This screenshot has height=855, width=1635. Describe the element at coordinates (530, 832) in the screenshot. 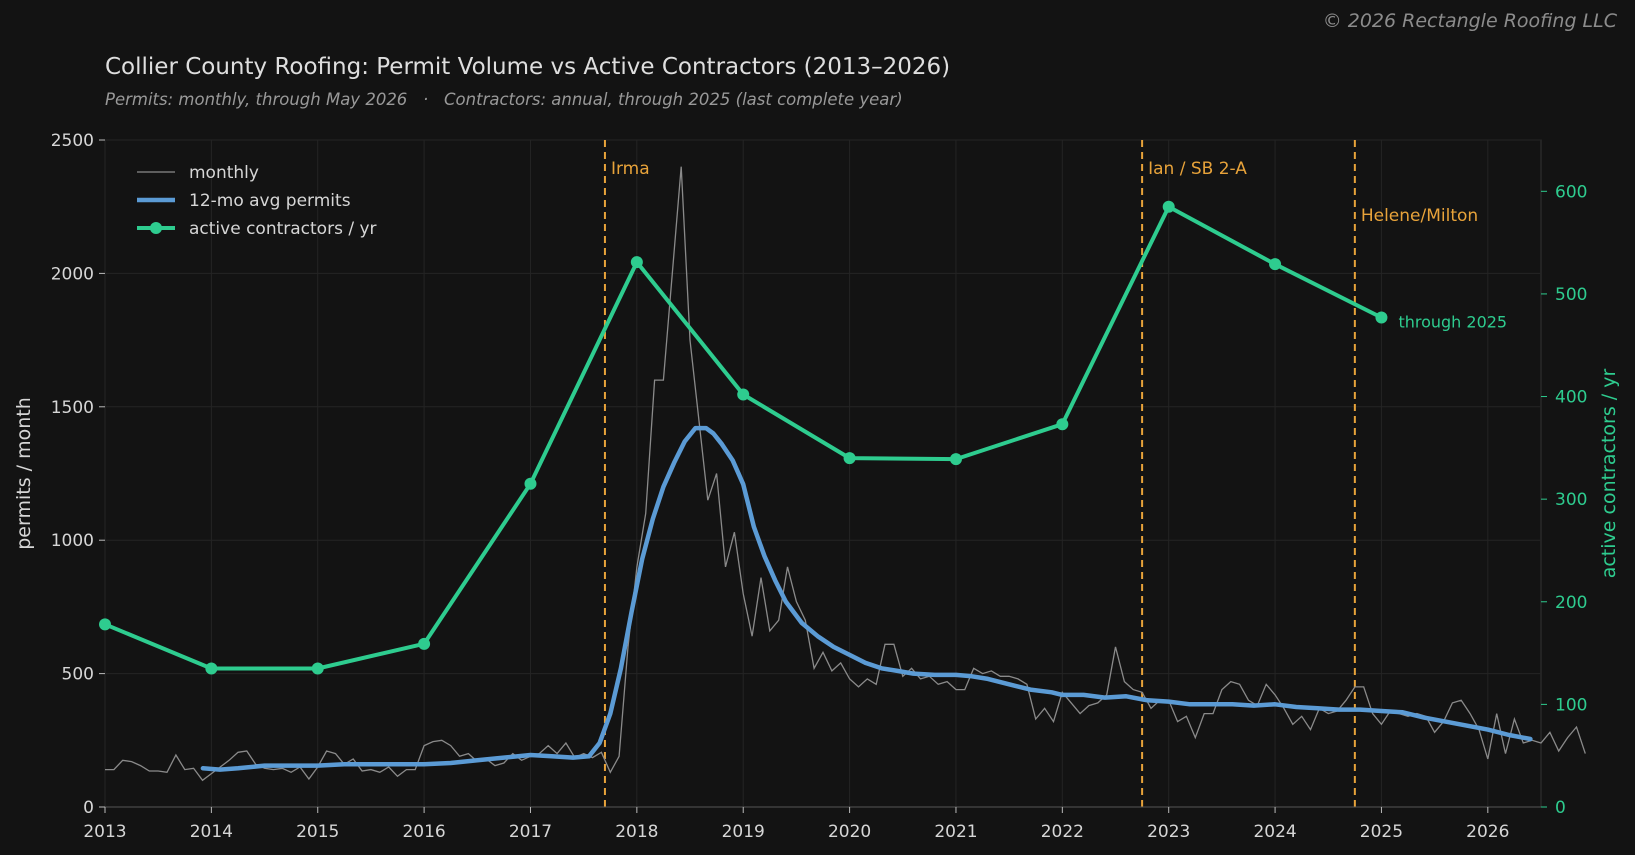

I see `x-tick-label: 2017` at that location.